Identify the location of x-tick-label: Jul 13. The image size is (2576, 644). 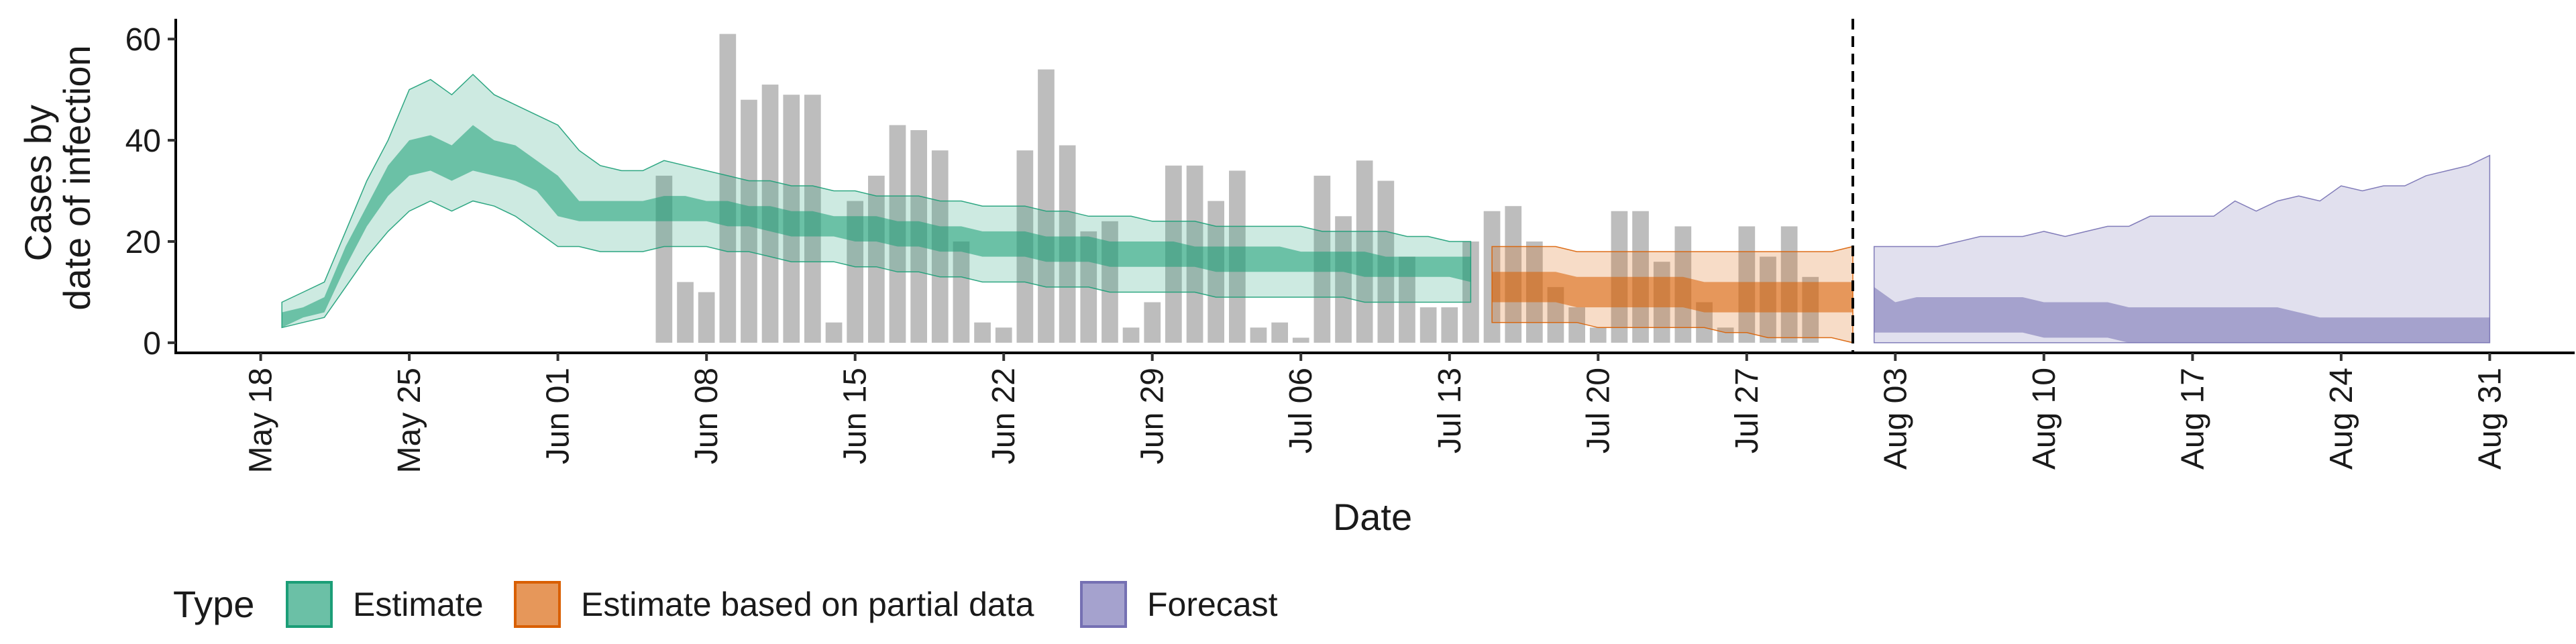
(1450, 410).